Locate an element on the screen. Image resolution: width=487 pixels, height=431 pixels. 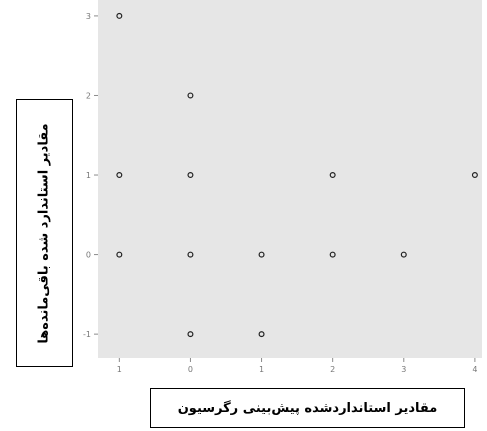
y-axis: -1 0 1 2 3 is located at coordinates (90, 175).